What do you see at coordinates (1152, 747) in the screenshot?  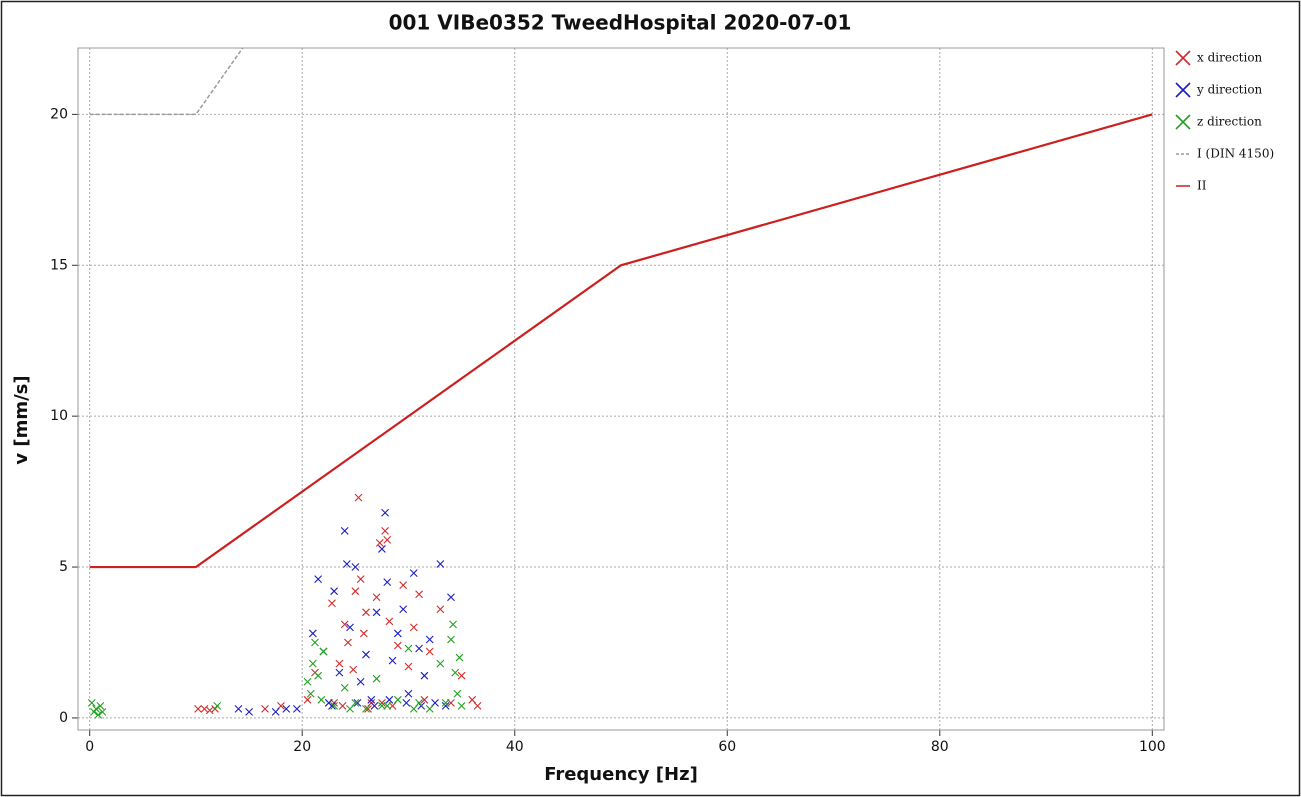 I see `x-tick-label: 100` at bounding box center [1152, 747].